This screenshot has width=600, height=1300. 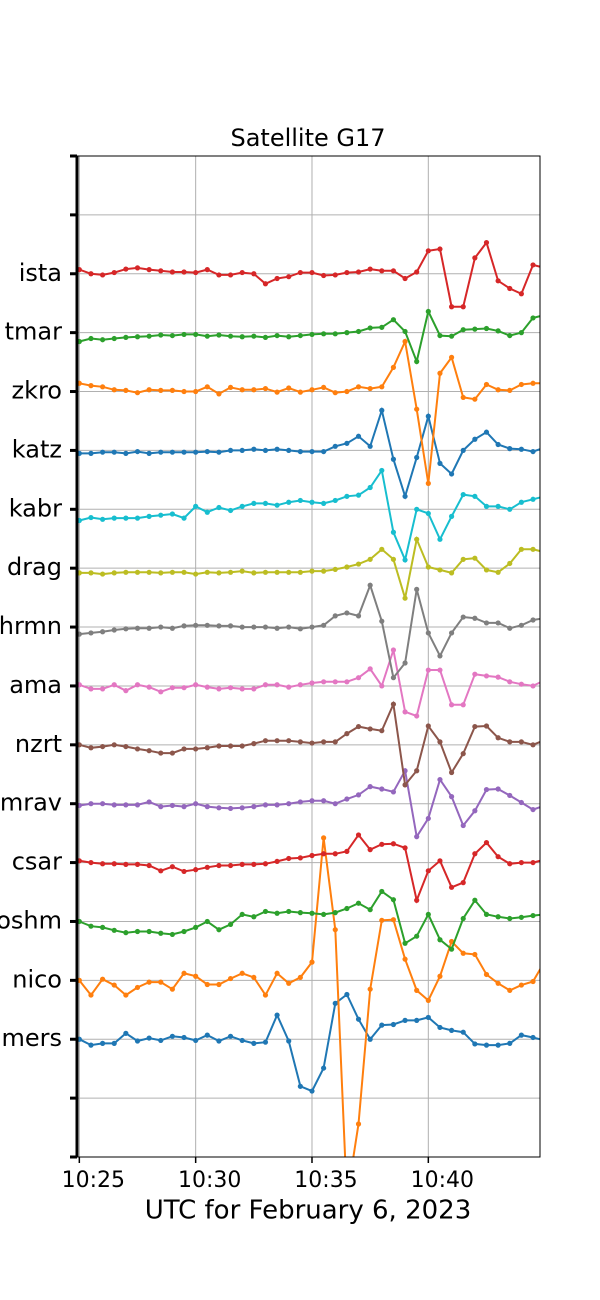 What do you see at coordinates (442, 1180) in the screenshot?
I see `x-tick-label: 10:40` at bounding box center [442, 1180].